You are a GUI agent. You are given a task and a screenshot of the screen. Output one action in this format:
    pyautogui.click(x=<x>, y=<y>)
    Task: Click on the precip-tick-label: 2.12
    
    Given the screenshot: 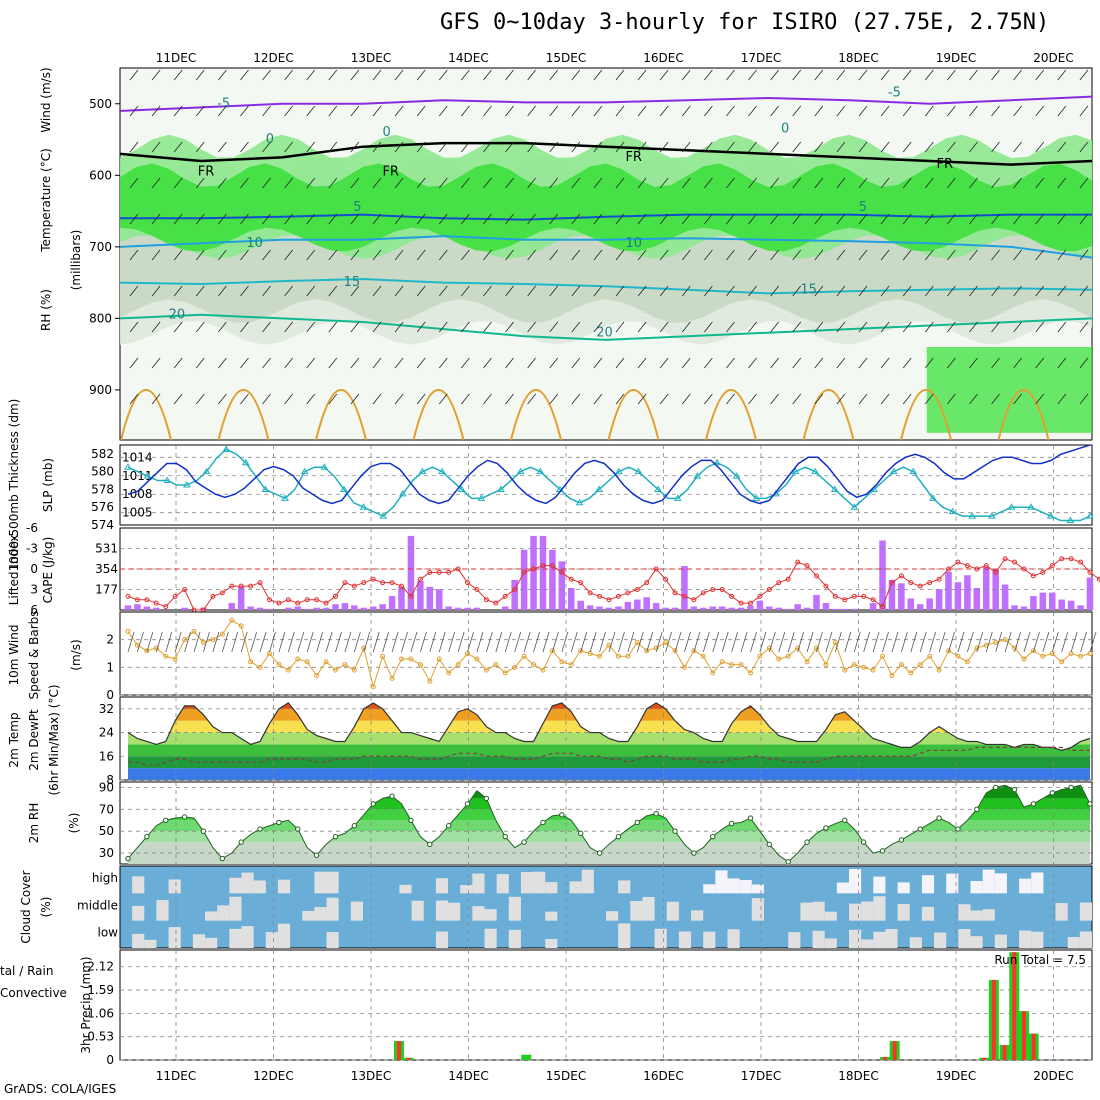 What is the action you would take?
    pyautogui.click(x=100, y=967)
    